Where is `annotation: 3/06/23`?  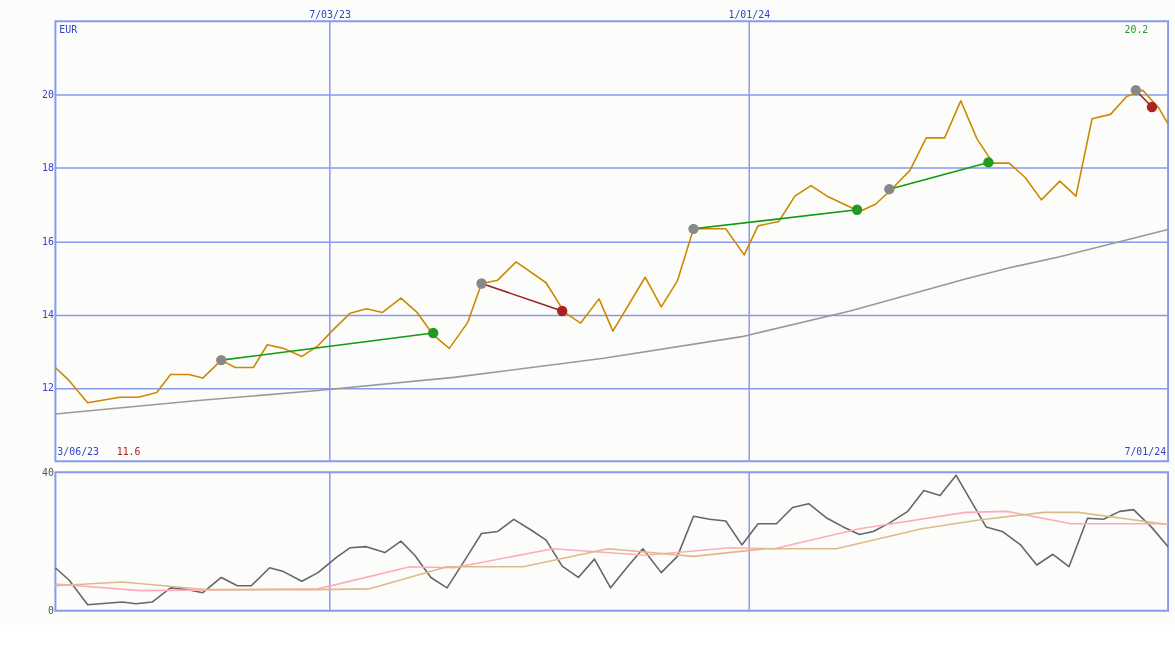
annotation: 3/06/23 is located at coordinates (78, 452).